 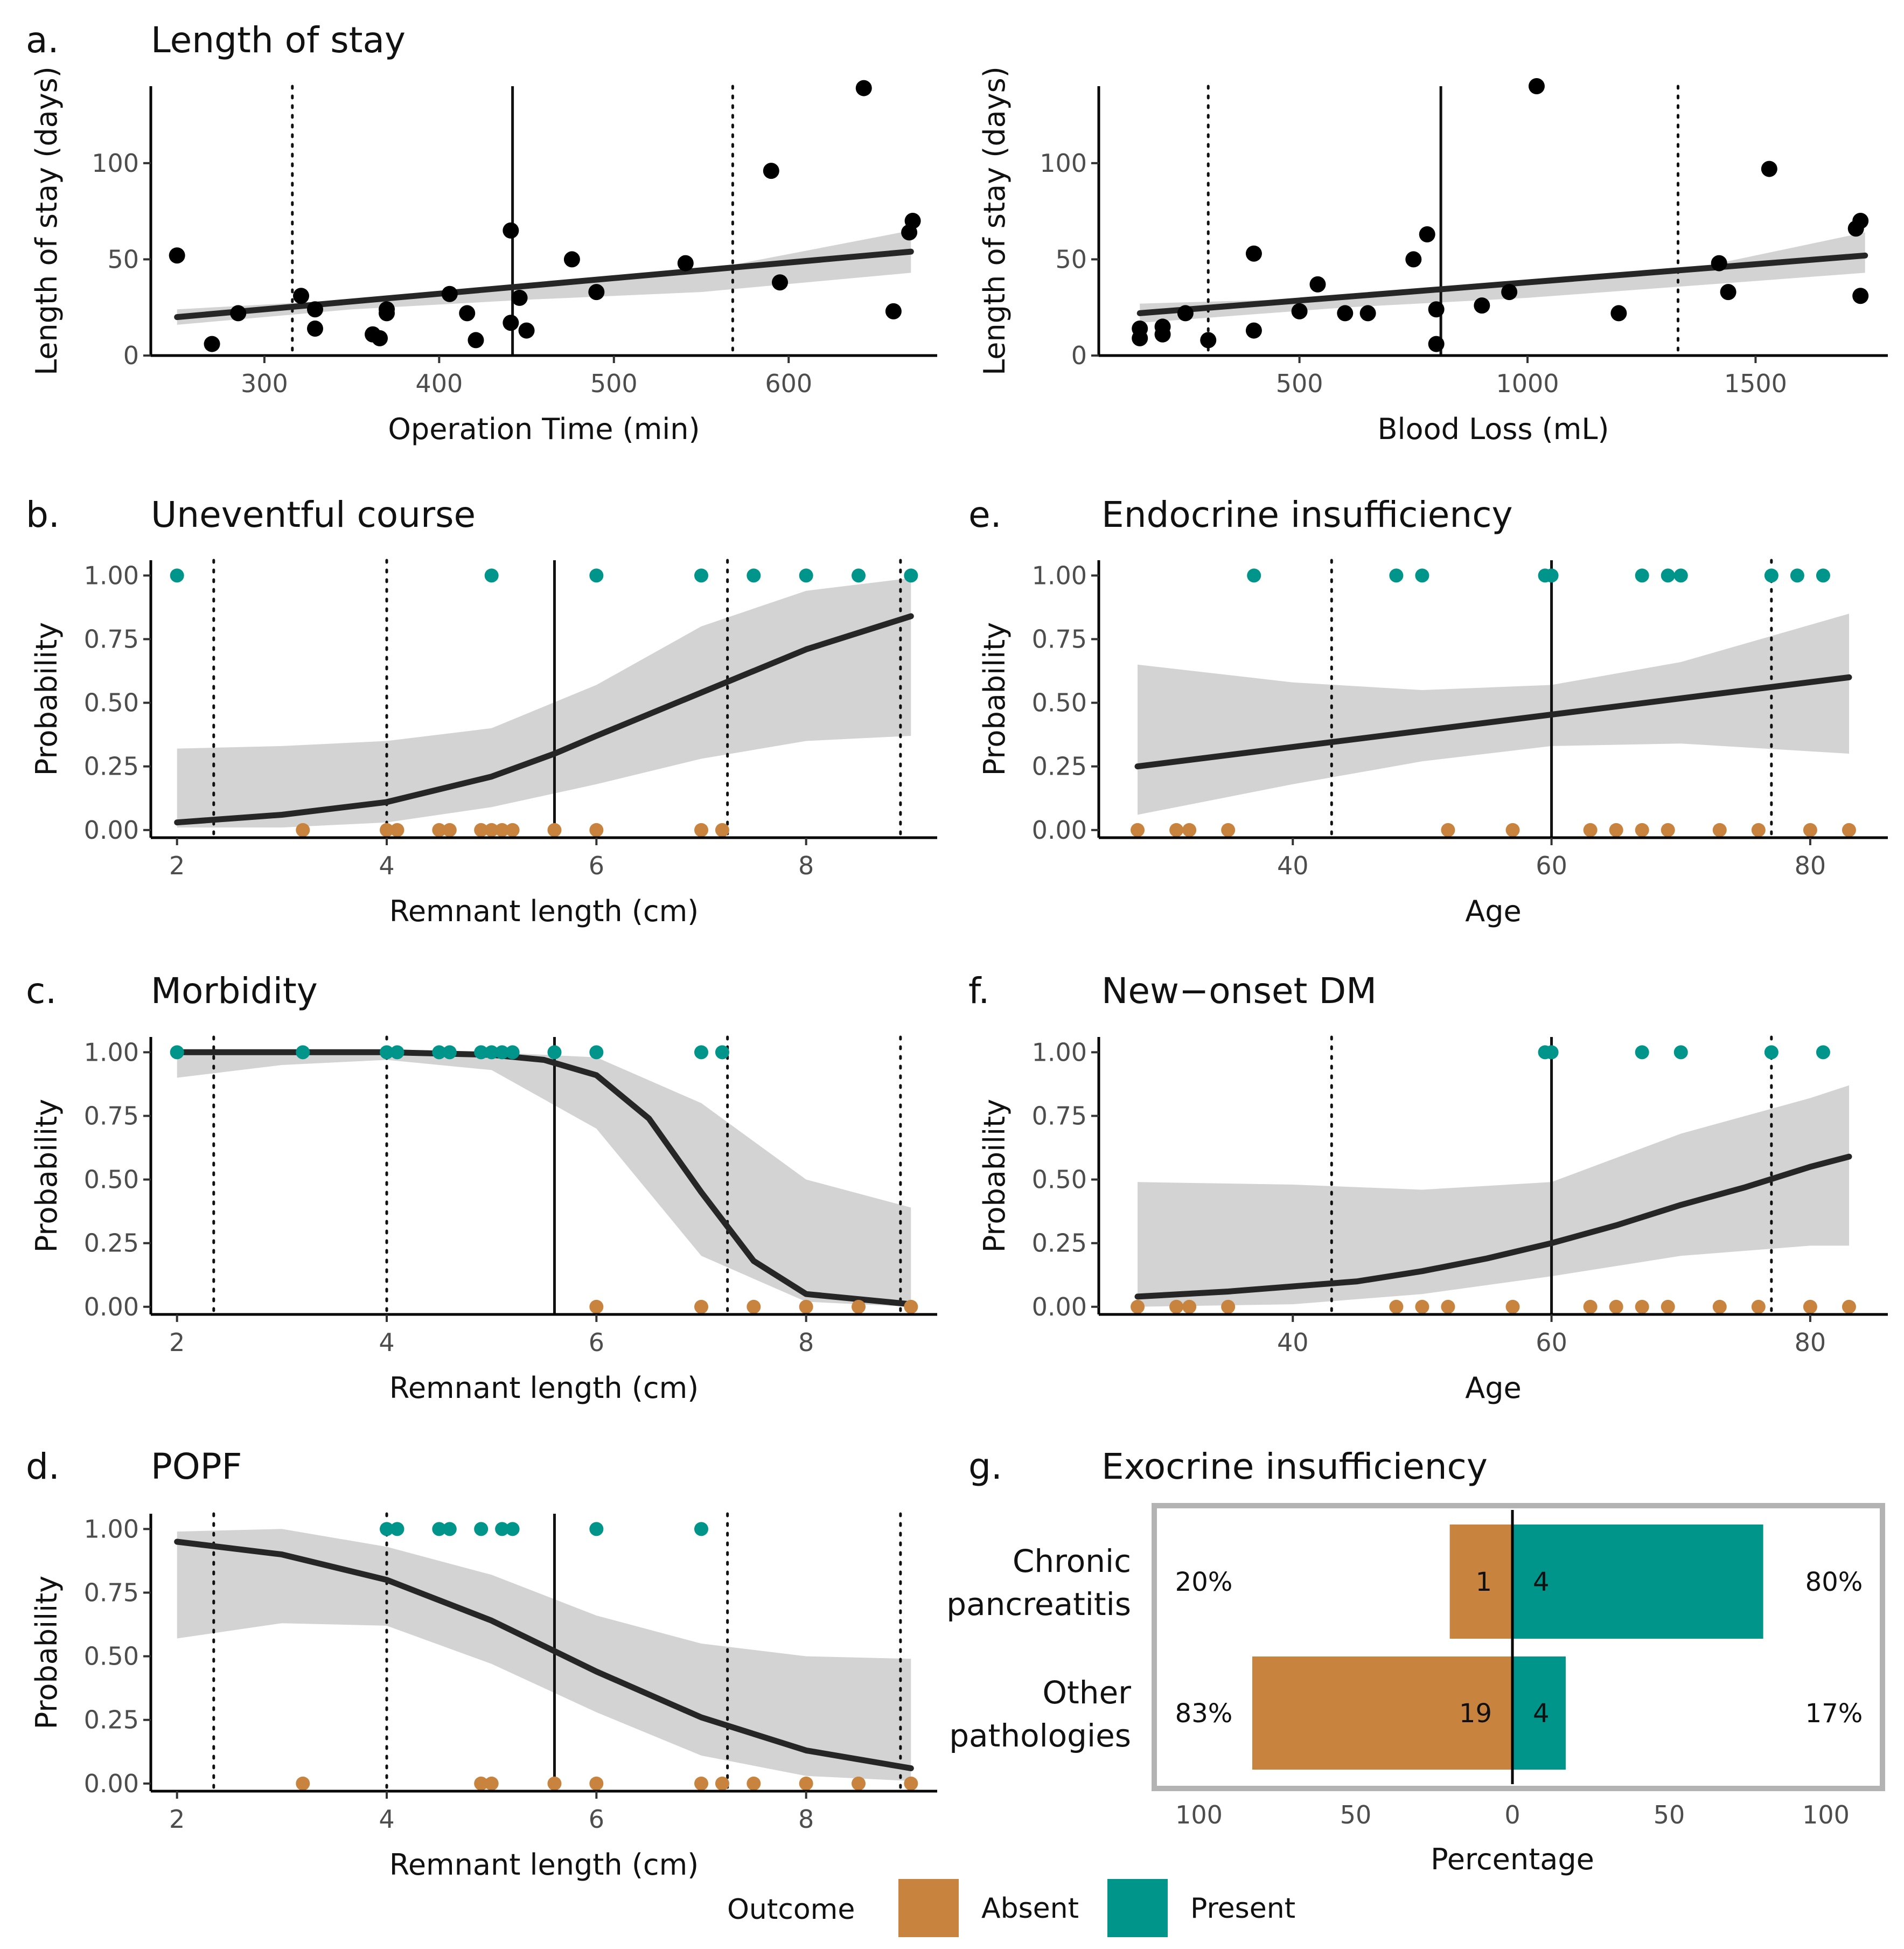 I want to click on x-tick-label: 60, so click(x=1552, y=866).